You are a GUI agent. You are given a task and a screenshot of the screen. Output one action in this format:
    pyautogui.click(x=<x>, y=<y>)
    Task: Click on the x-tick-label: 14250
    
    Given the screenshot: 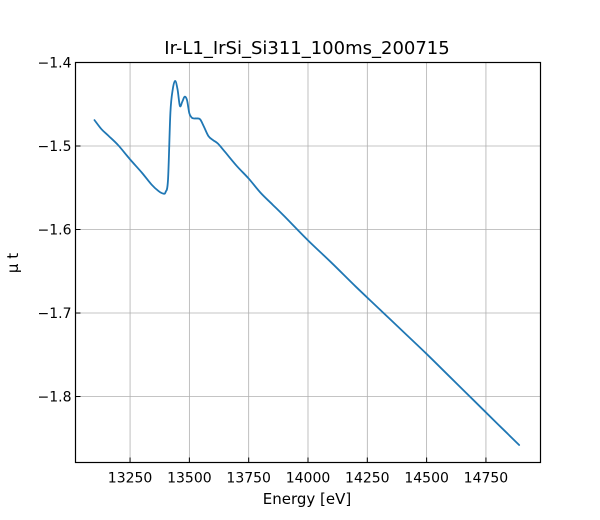 What is the action you would take?
    pyautogui.click(x=367, y=479)
    